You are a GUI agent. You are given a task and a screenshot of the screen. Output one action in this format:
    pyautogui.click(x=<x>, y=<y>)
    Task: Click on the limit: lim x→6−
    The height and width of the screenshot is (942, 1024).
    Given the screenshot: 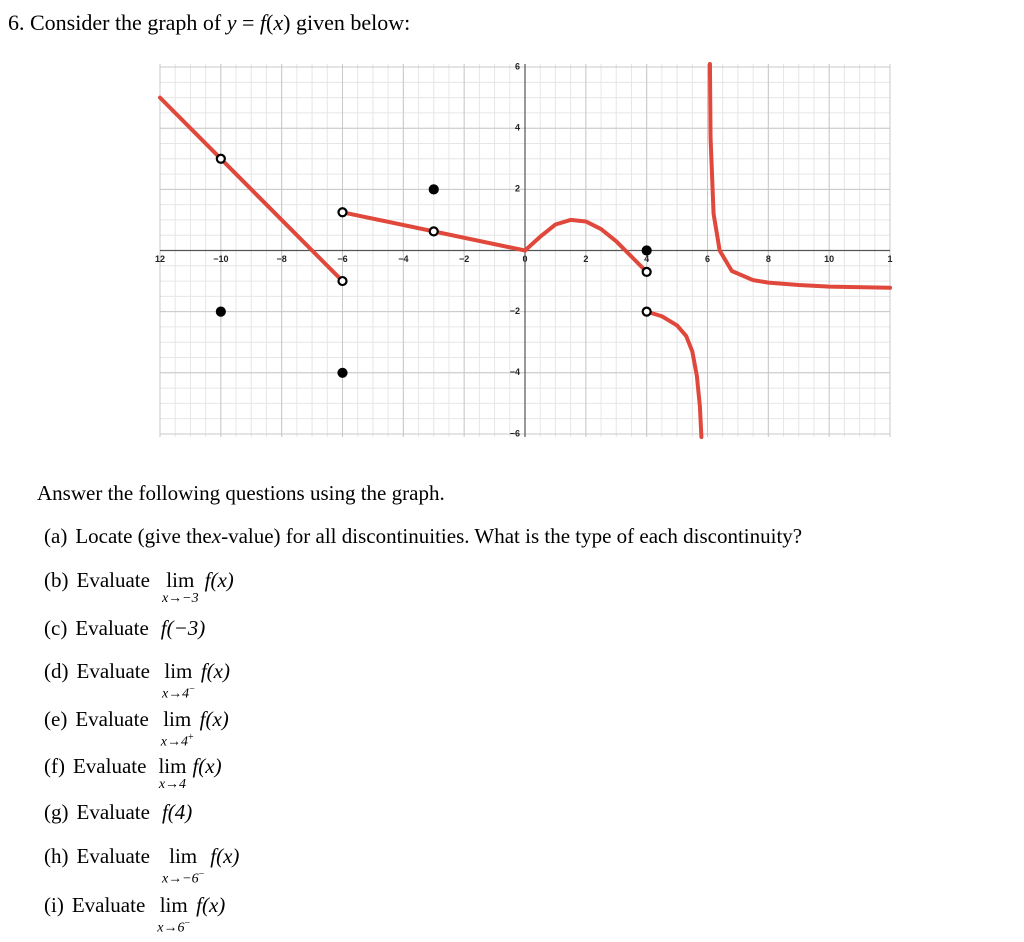 What is the action you would take?
    pyautogui.click(x=173, y=914)
    